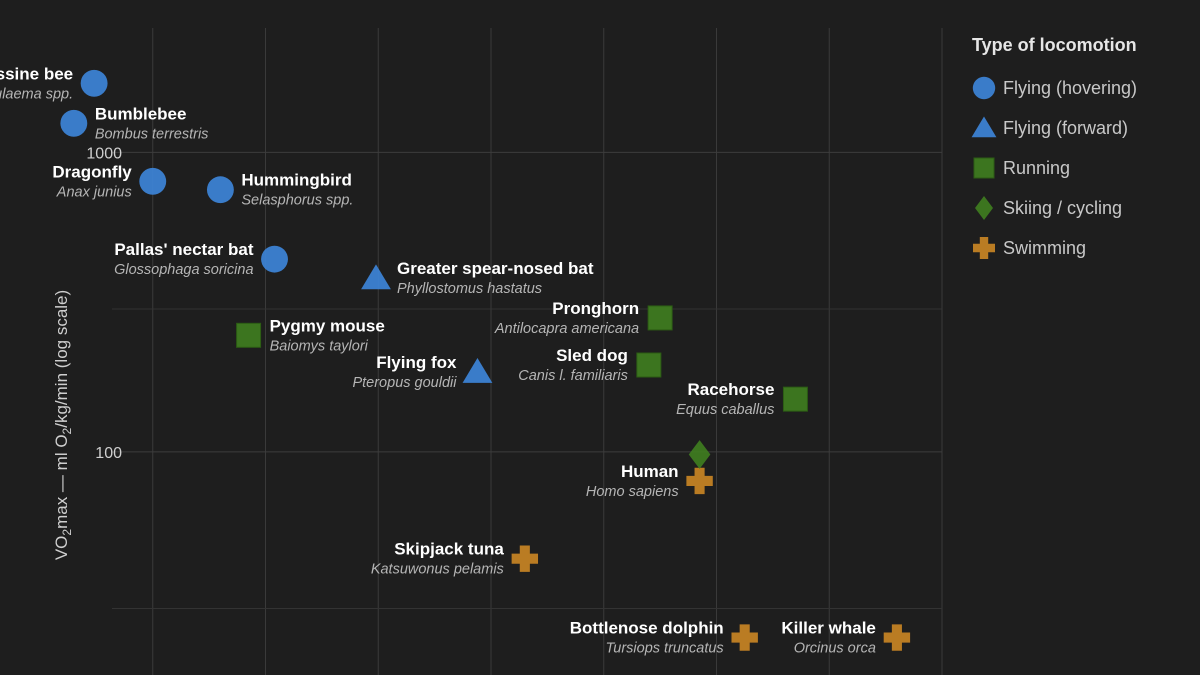  I want to click on point-label-name: Human, so click(650, 471).